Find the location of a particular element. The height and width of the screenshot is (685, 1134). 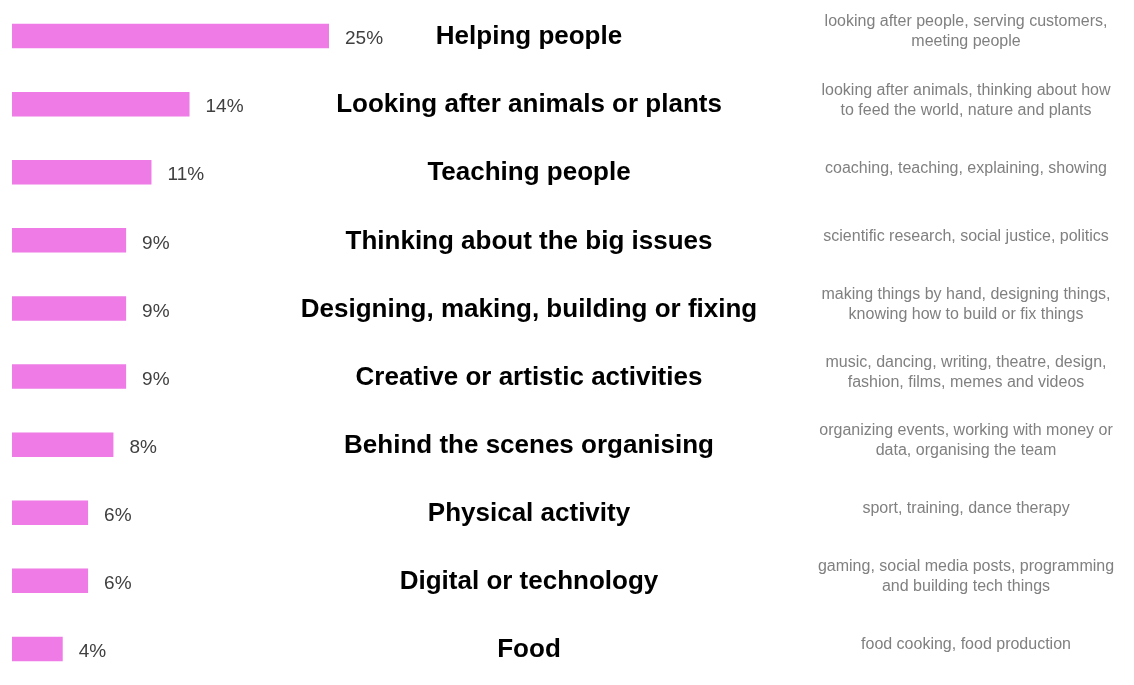

data-label: 25% is located at coordinates (364, 38).